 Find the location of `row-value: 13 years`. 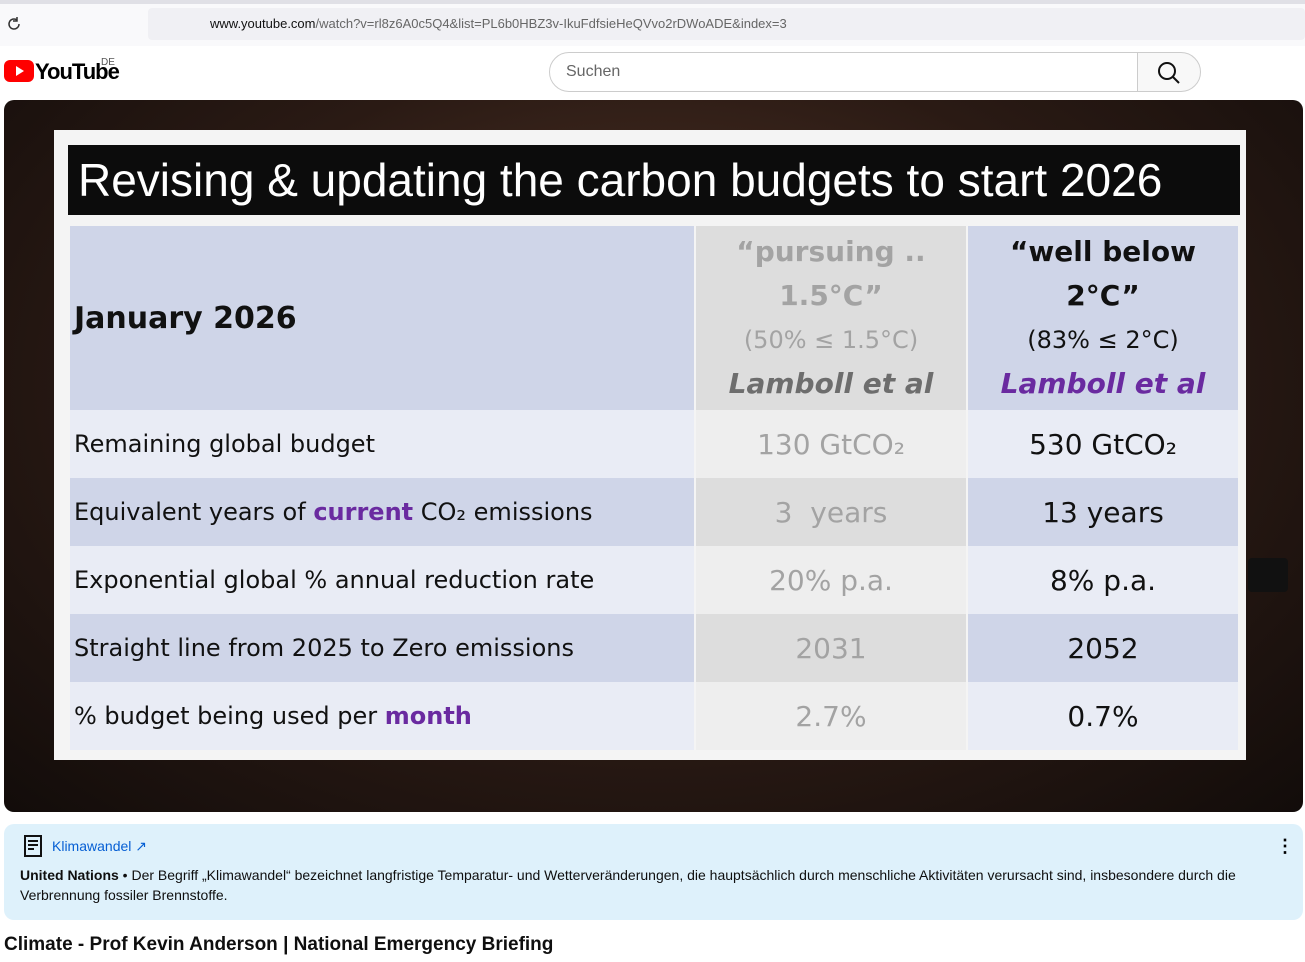

row-value: 13 years is located at coordinates (1103, 512).